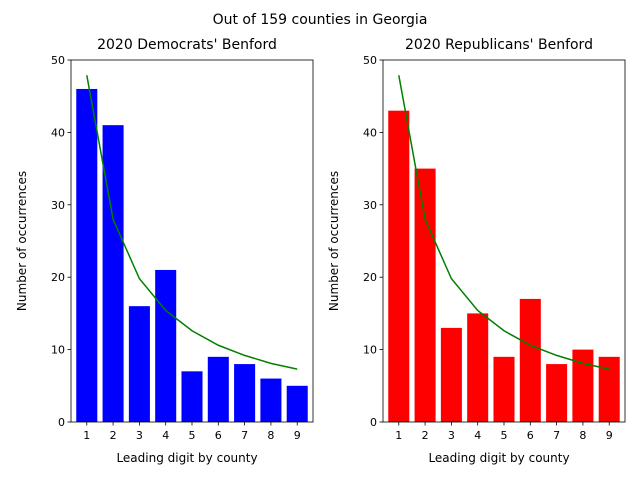 The width and height of the screenshot is (640, 480). I want to click on figure-suptitle: Out of 159 counties in Georgia, so click(320, 20).